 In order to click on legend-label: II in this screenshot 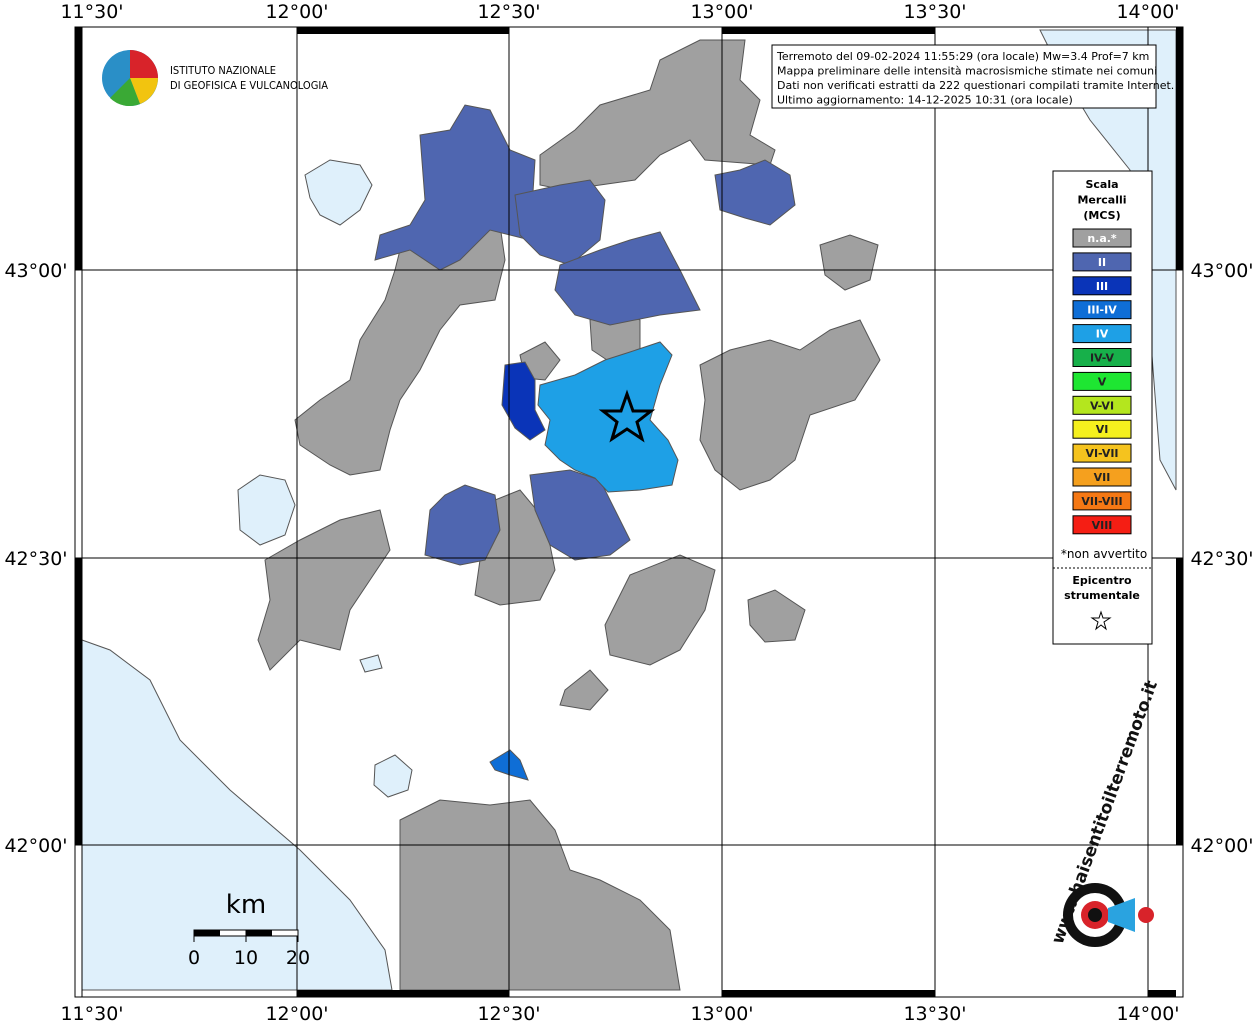, I will do `click(1102, 262)`.